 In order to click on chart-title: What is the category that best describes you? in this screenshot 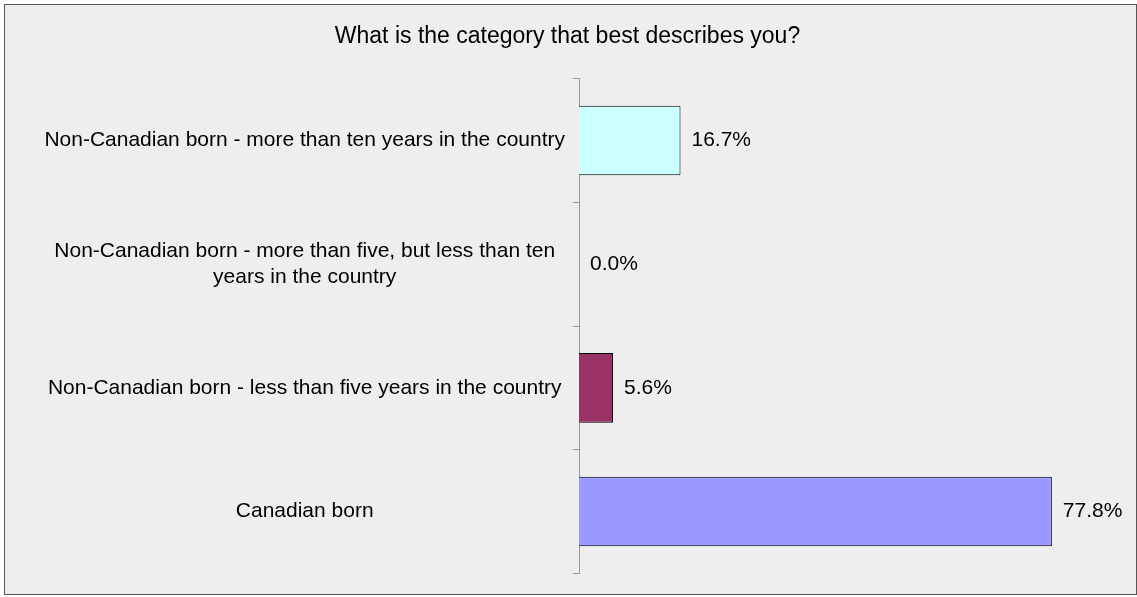, I will do `click(567, 35)`.